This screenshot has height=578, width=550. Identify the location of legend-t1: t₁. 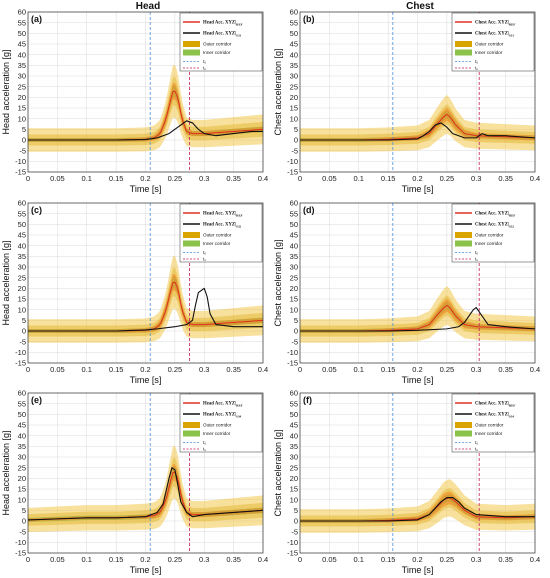
(466, 449).